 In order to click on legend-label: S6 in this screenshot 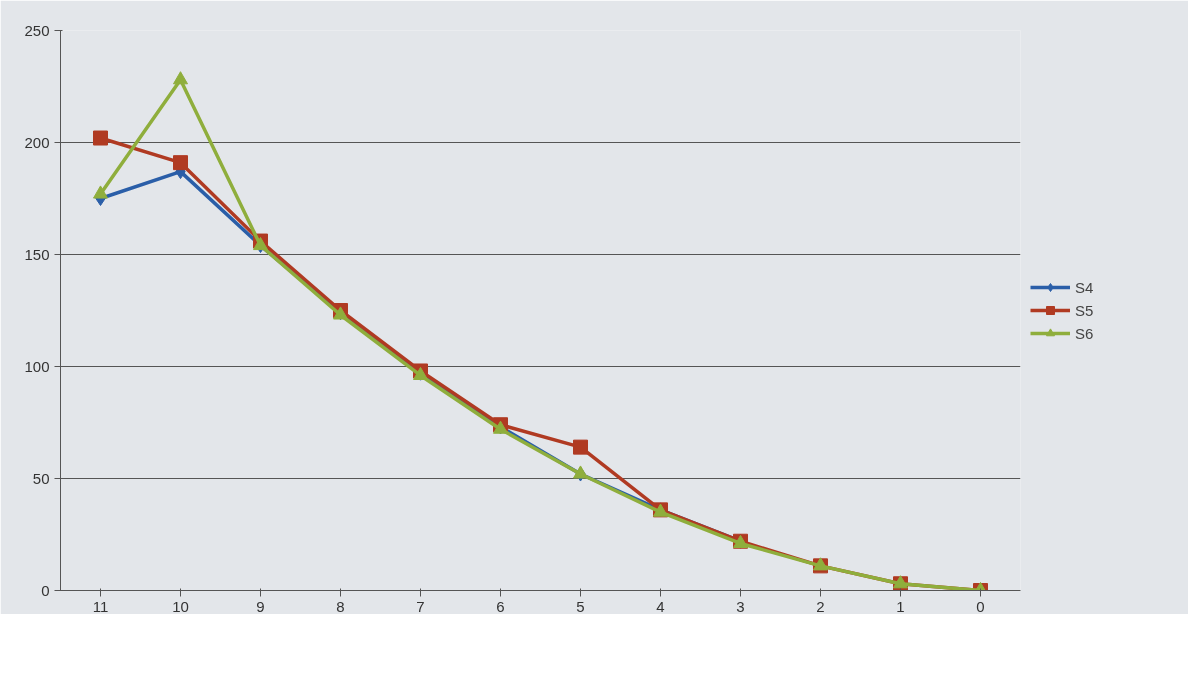, I will do `click(1085, 333)`.